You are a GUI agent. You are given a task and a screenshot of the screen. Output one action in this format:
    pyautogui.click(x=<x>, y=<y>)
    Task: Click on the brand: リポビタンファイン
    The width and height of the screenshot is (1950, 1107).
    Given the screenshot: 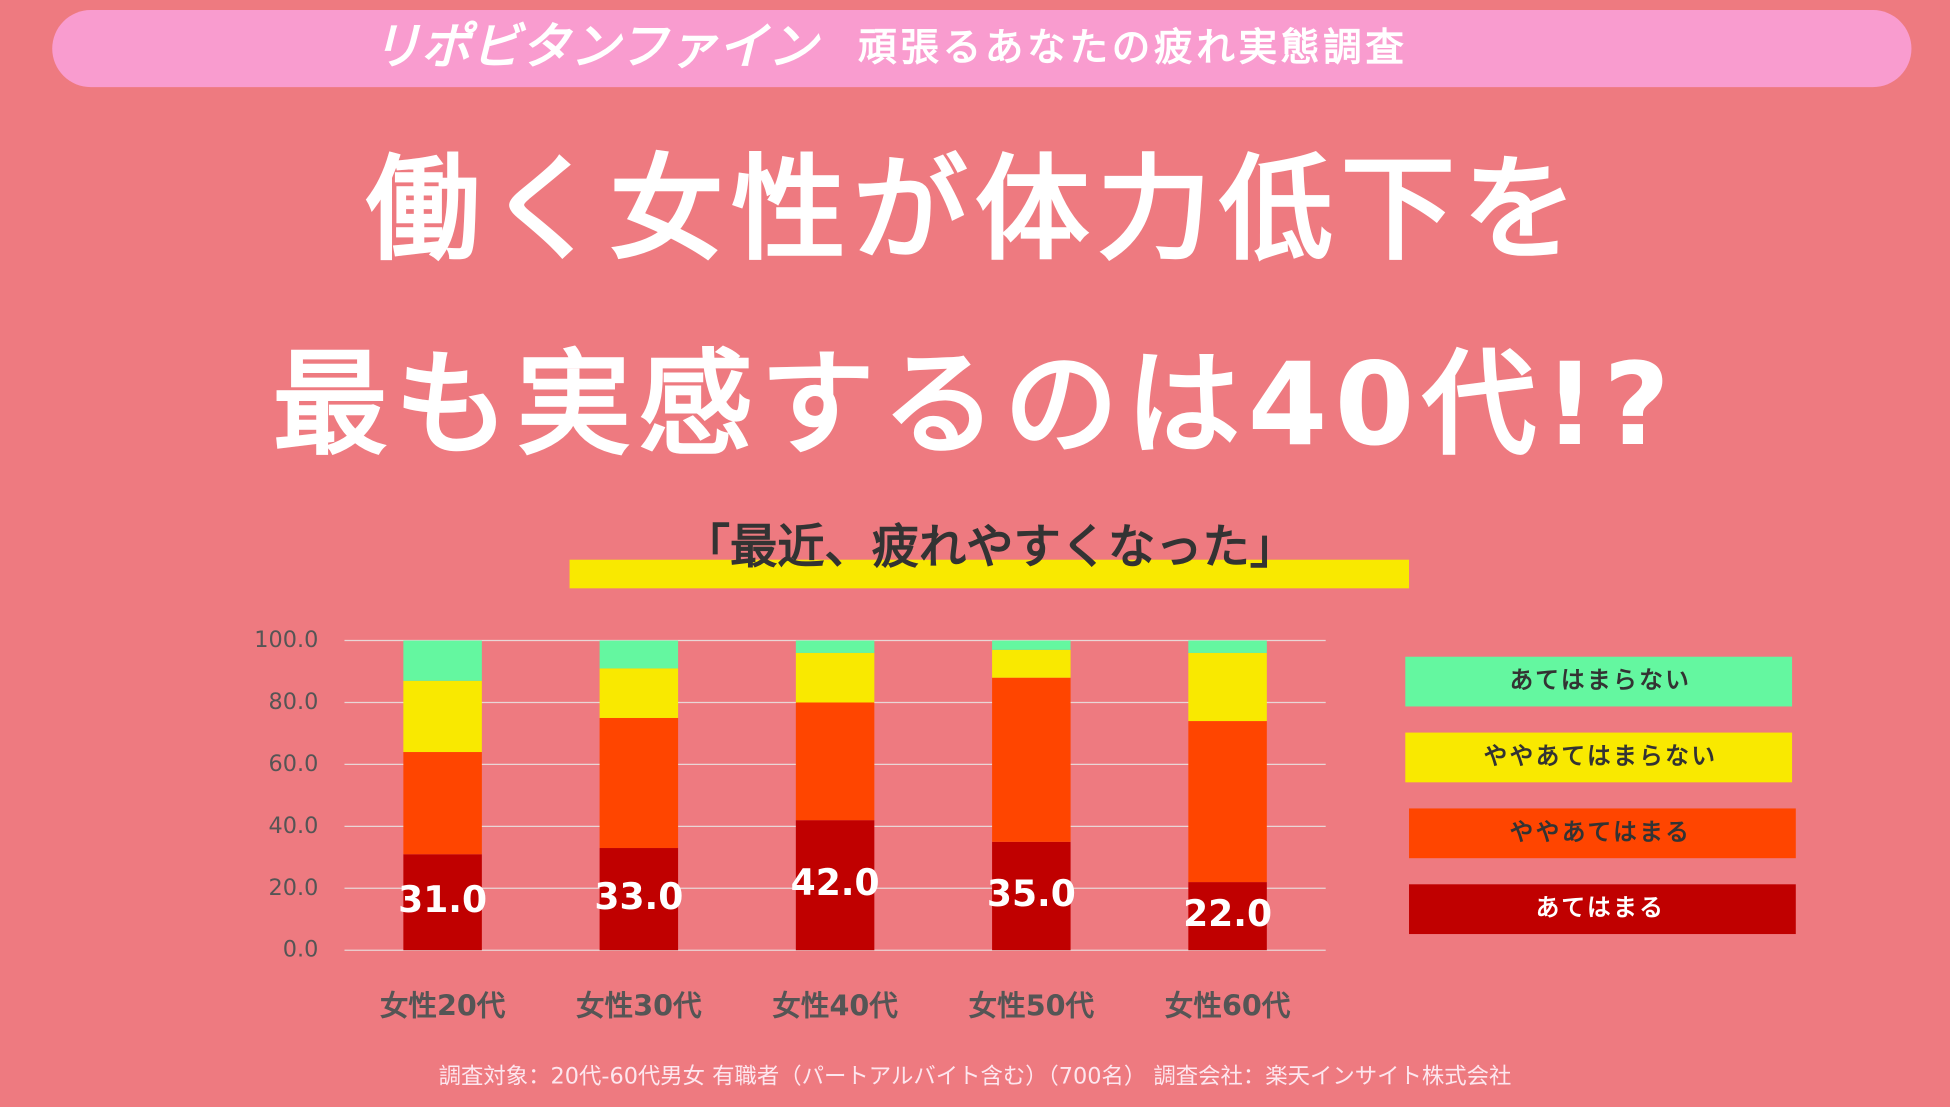 What is the action you would take?
    pyautogui.click(x=595, y=46)
    